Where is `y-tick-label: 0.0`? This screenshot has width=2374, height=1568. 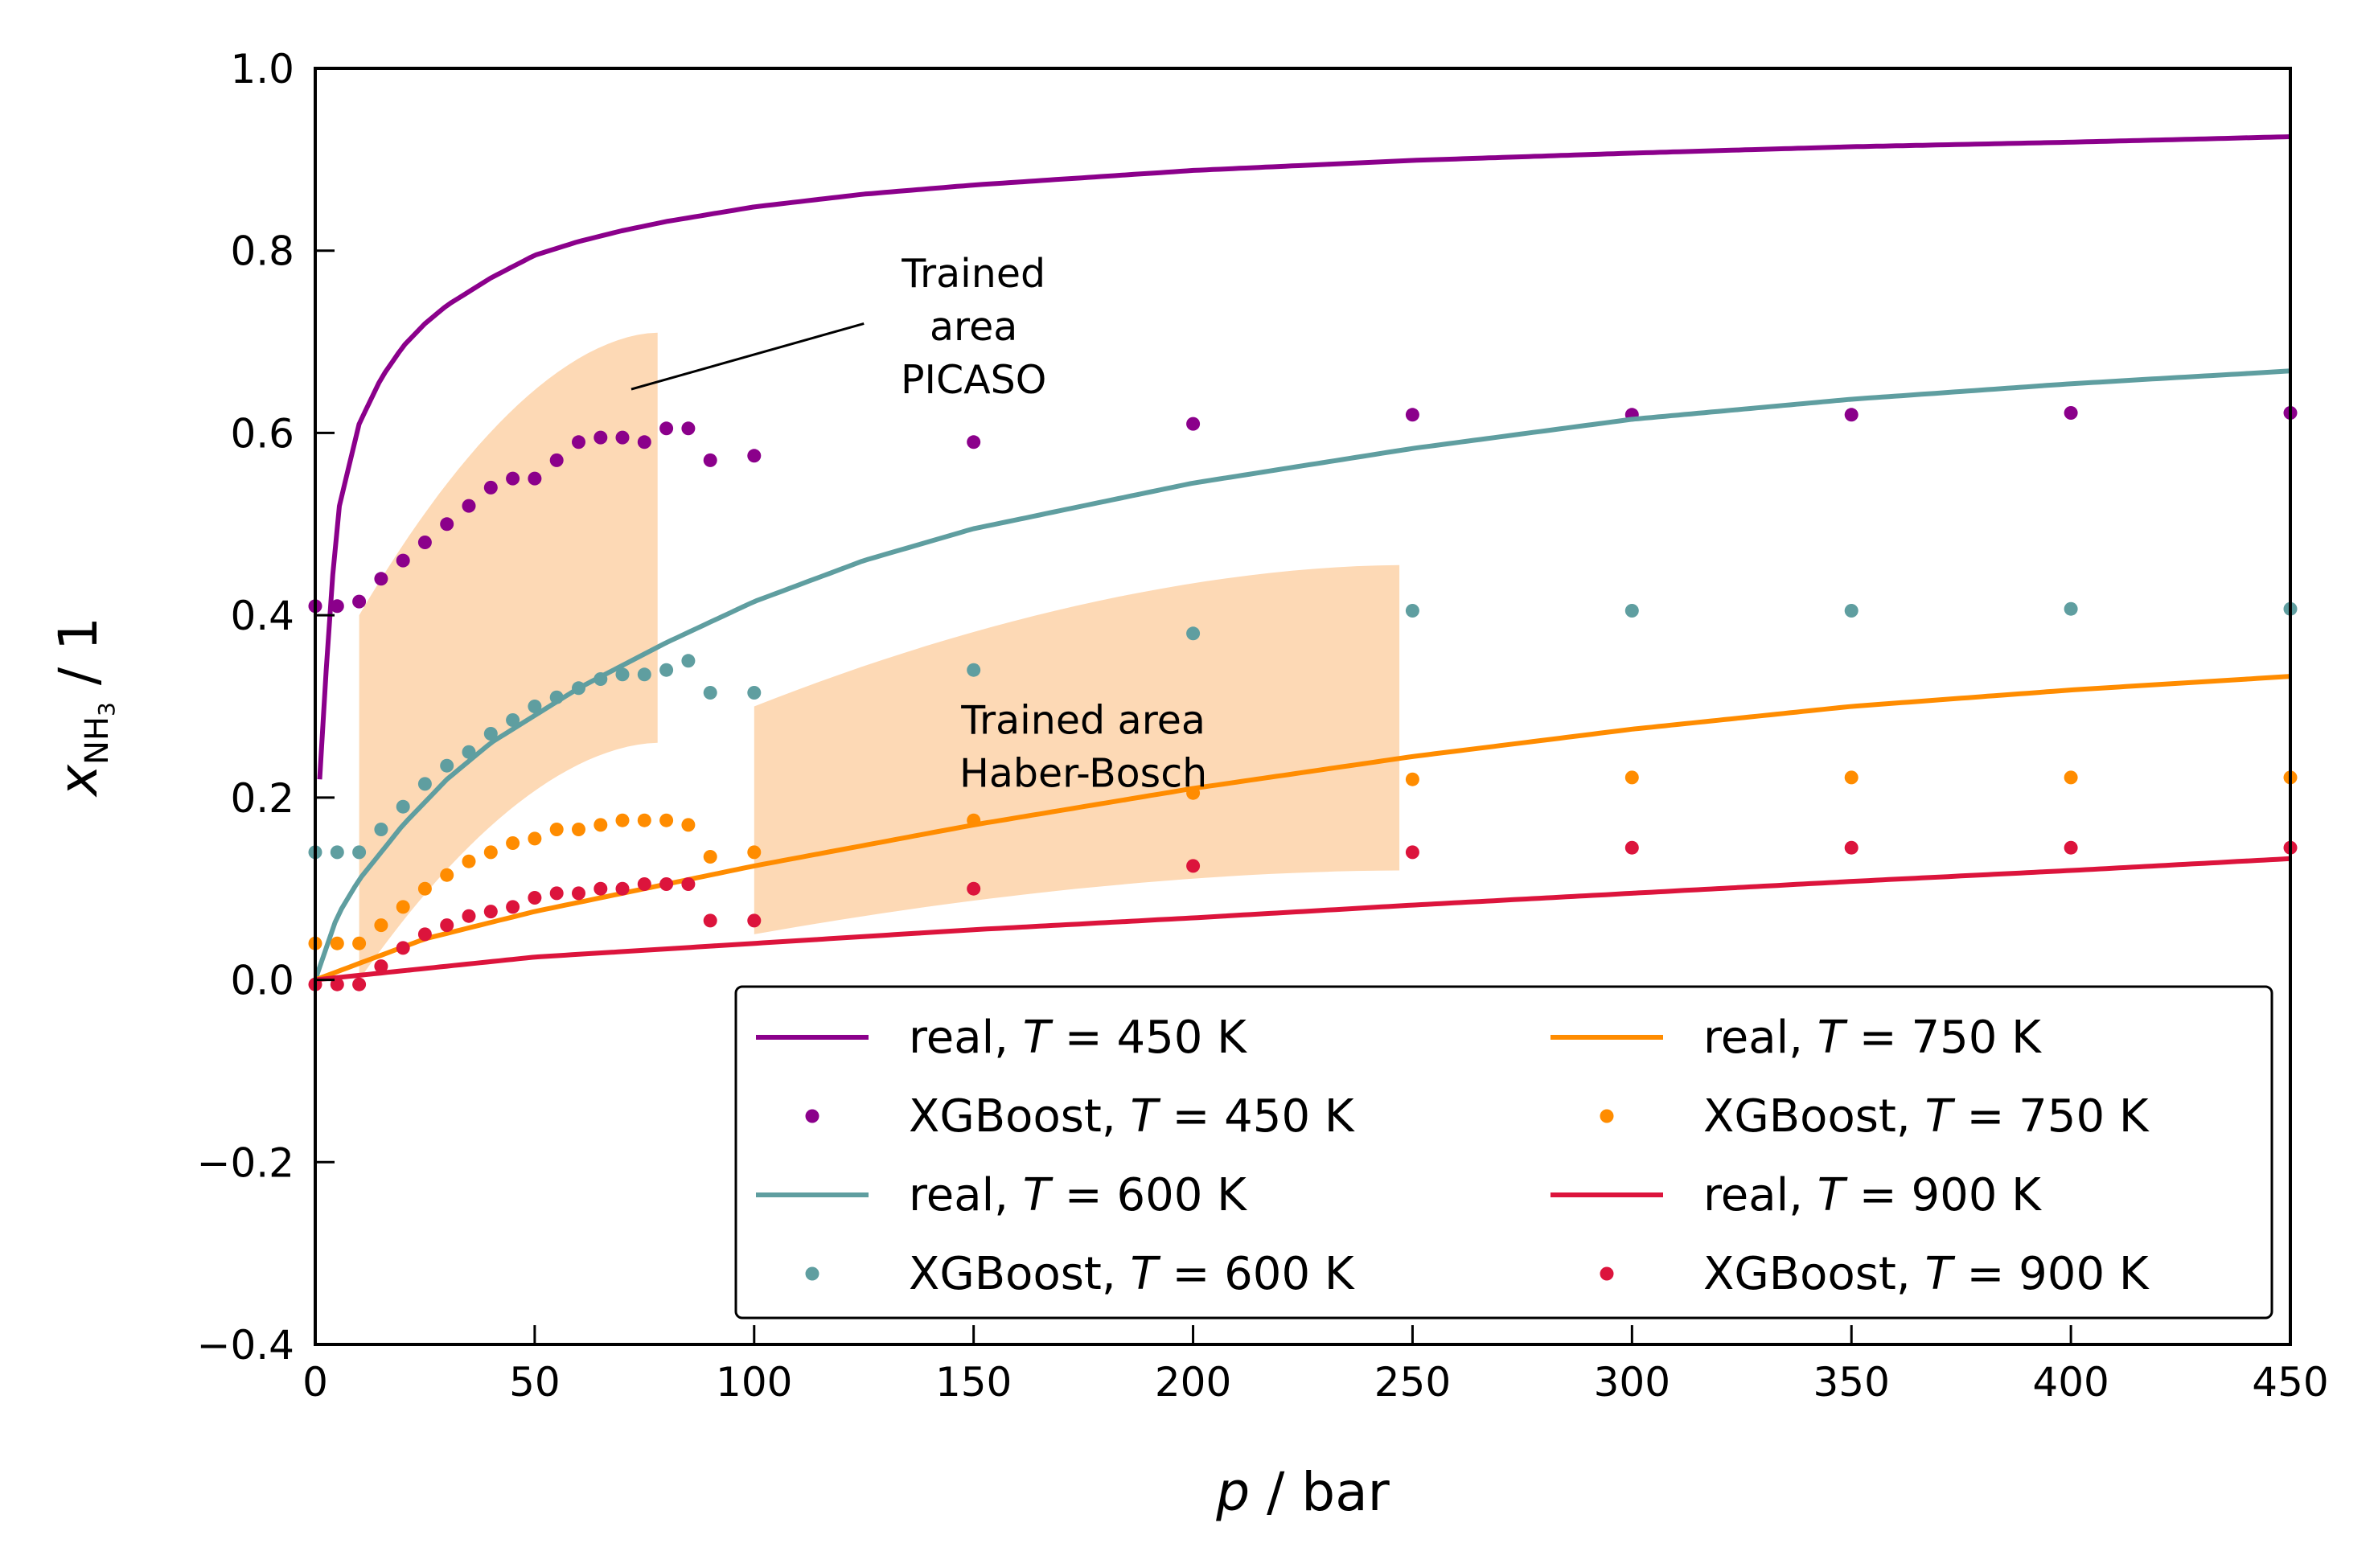 y-tick-label: 0.0 is located at coordinates (262, 981).